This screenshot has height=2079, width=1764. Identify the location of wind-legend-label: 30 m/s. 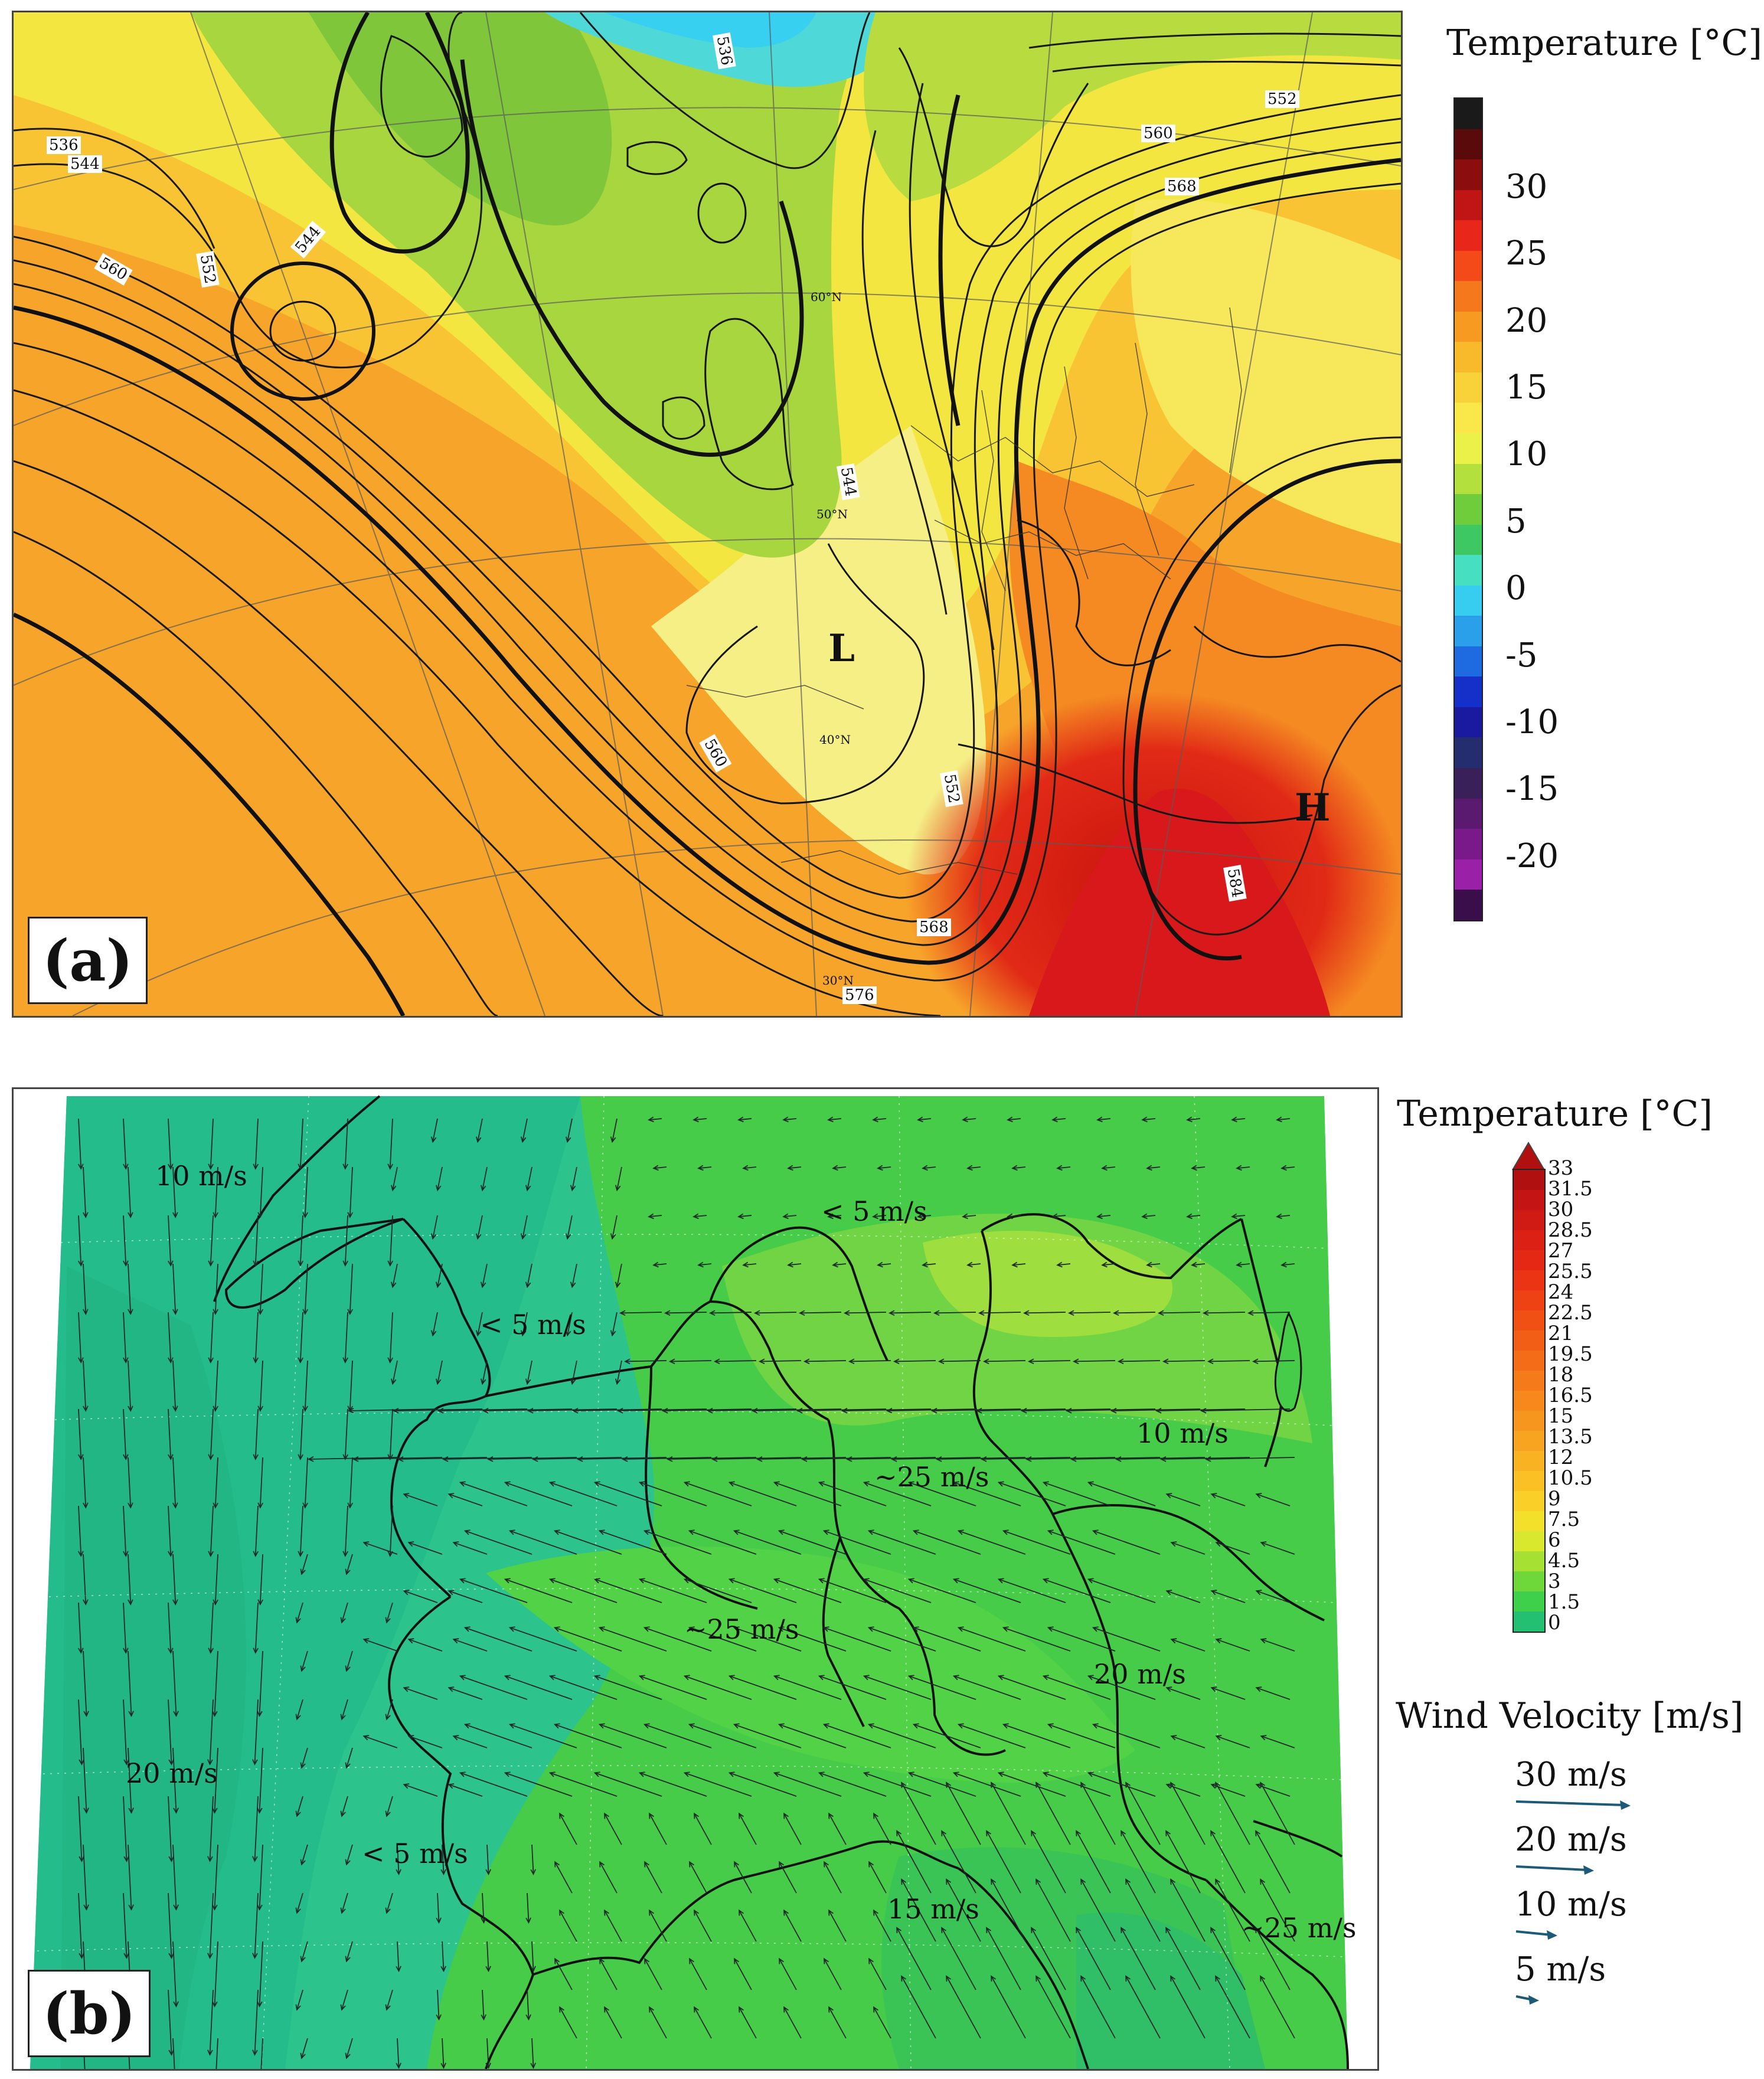
(1571, 1775).